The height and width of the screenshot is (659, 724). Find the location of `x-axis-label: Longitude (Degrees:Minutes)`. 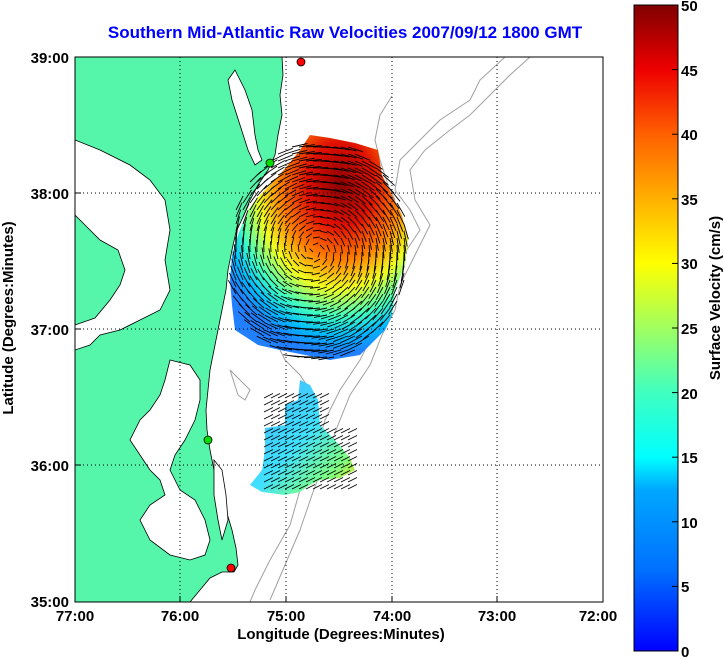

x-axis-label: Longitude (Degrees:Minutes) is located at coordinates (341, 634).